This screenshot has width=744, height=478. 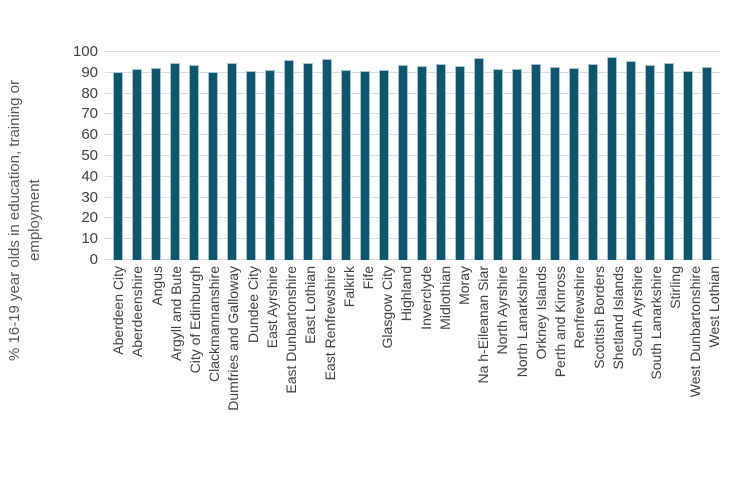 I want to click on y-tick-label-50: 50, so click(x=89, y=155).